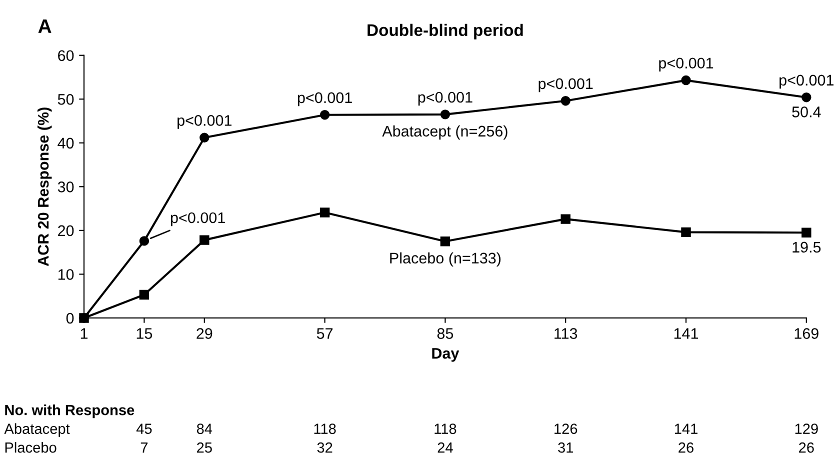 The height and width of the screenshot is (469, 840). I want to click on y-tick-label: 0, so click(70, 318).